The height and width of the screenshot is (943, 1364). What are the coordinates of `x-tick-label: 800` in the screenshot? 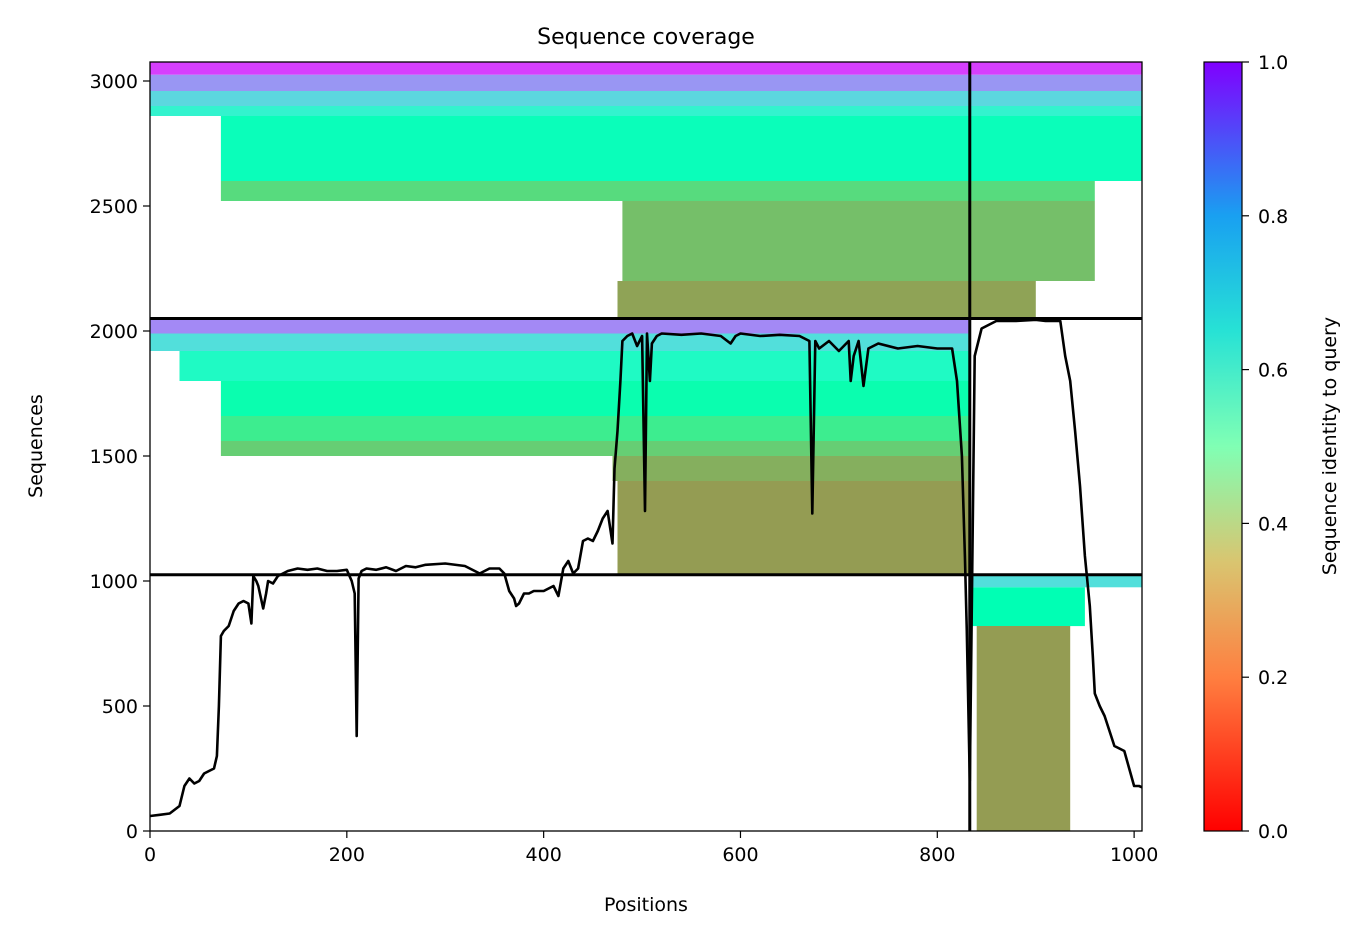 It's located at (937, 855).